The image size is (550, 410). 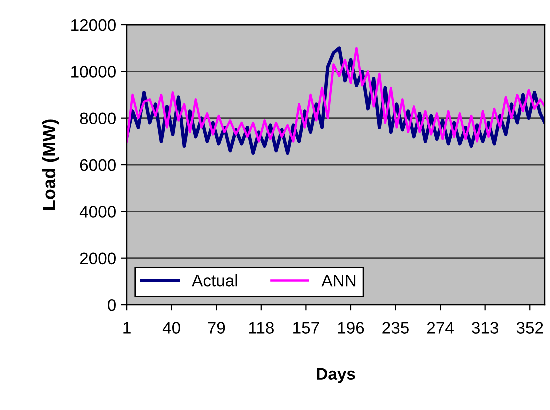 I want to click on x-tick-label: 313, so click(x=485, y=328).